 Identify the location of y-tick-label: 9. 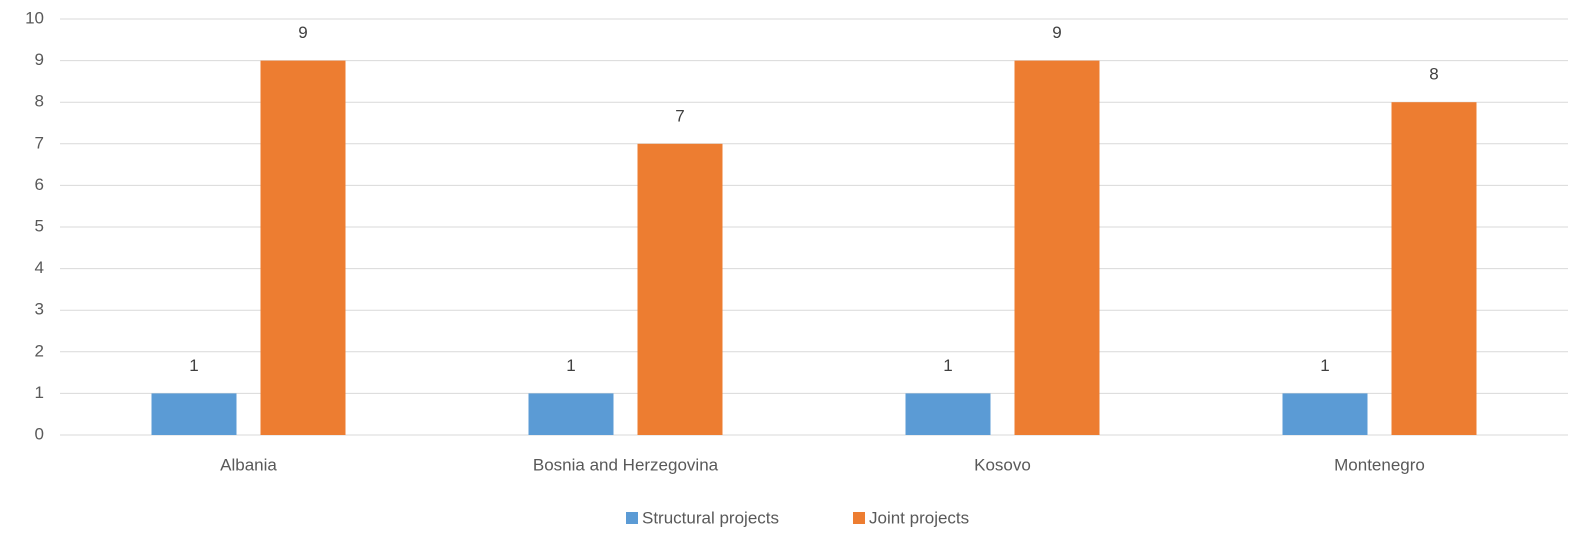
(39, 59).